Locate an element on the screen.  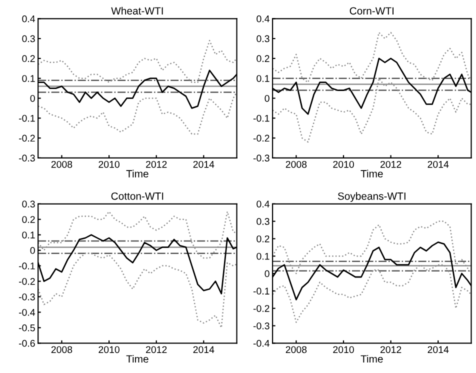
chart-title: Soybeans-WTI is located at coordinates (372, 197).